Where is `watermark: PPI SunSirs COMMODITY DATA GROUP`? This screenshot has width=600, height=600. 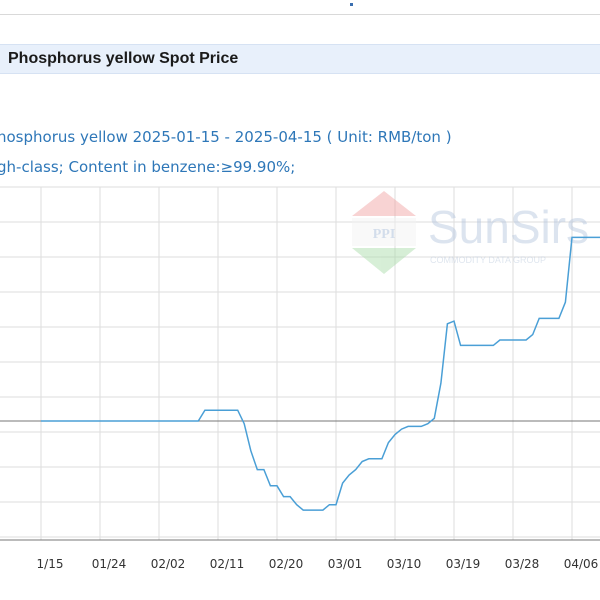
watermark: PPI SunSirs COMMODITY DATA GROUP is located at coordinates (470, 232).